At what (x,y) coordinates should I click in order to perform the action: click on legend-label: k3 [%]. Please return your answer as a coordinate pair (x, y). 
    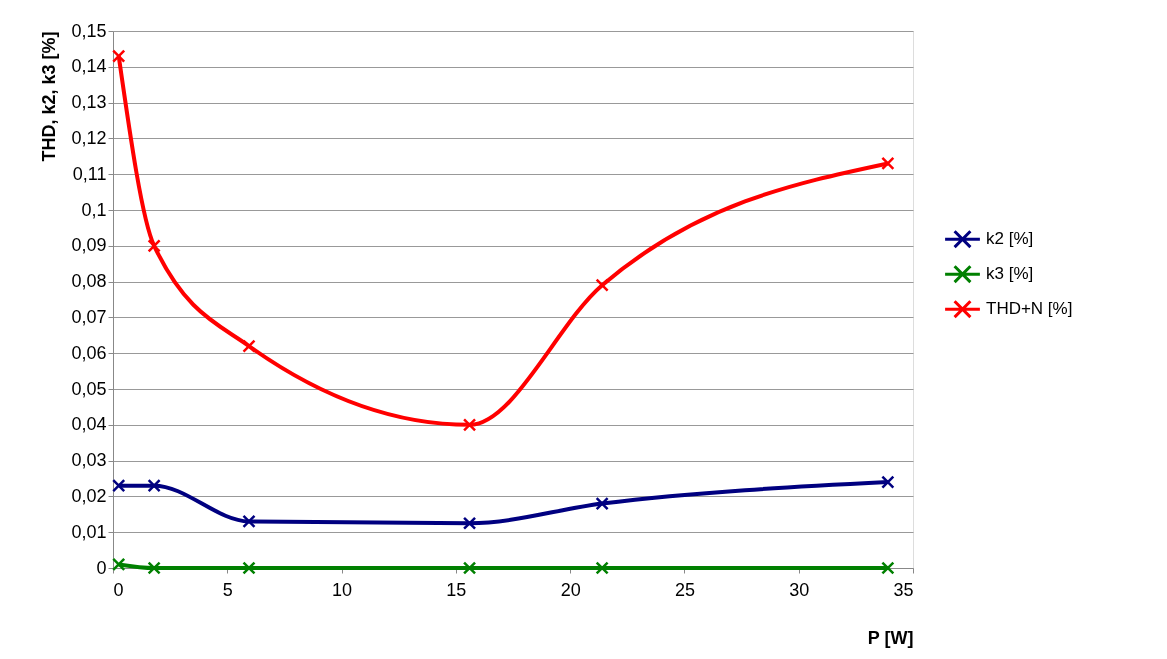
    Looking at the image, I should click on (1010, 274).